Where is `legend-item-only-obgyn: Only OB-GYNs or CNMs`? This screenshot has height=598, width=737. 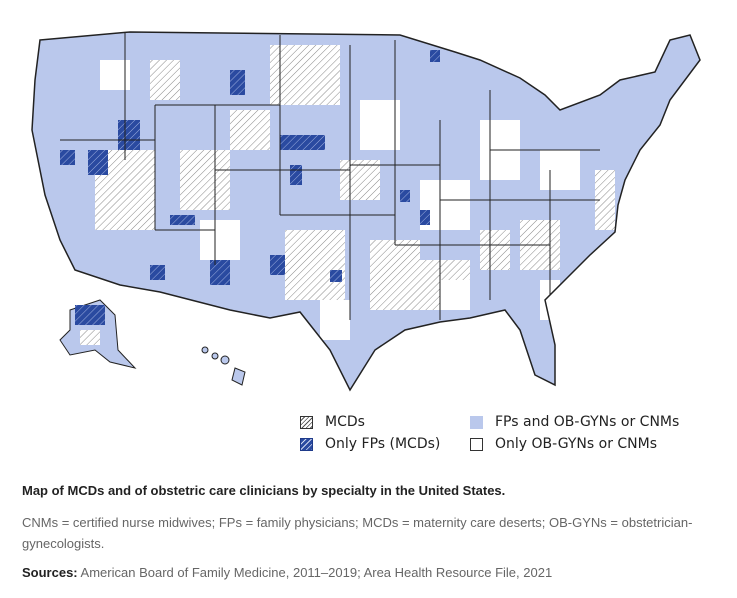 legend-item-only-obgyn: Only OB-GYNs or CNMs is located at coordinates (595, 444).